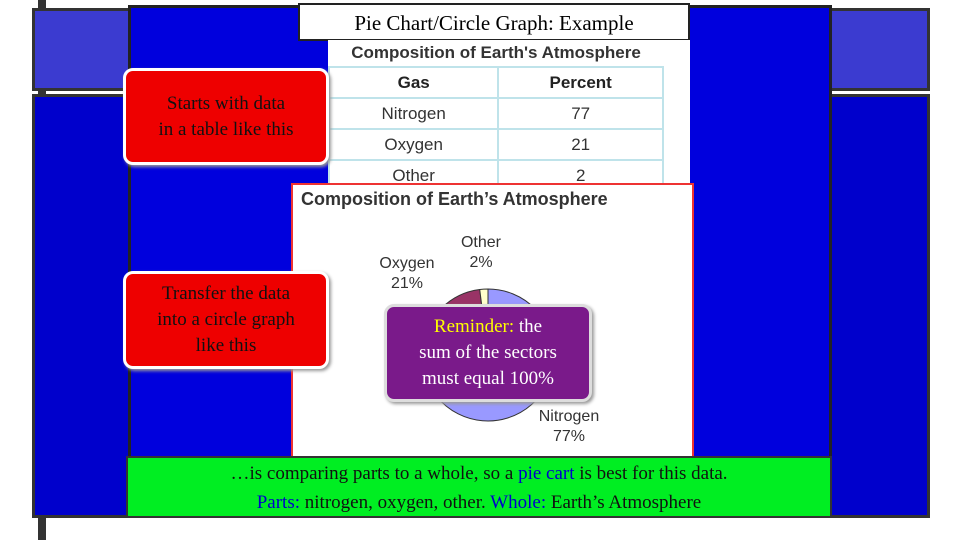 The height and width of the screenshot is (540, 960). I want to click on callout-line: into a circle graph, so click(226, 319).